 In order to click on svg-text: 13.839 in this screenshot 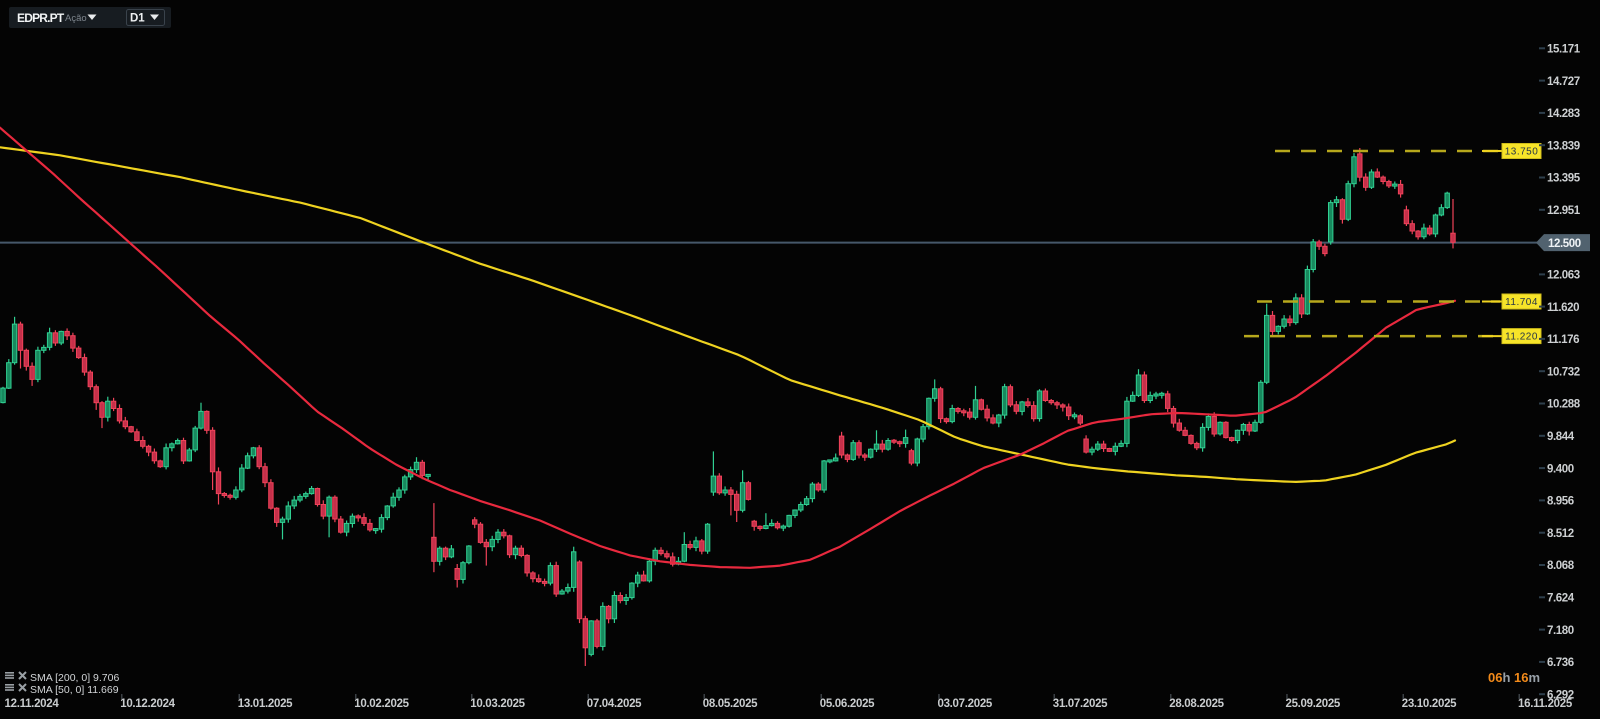, I will do `click(1563, 146)`.